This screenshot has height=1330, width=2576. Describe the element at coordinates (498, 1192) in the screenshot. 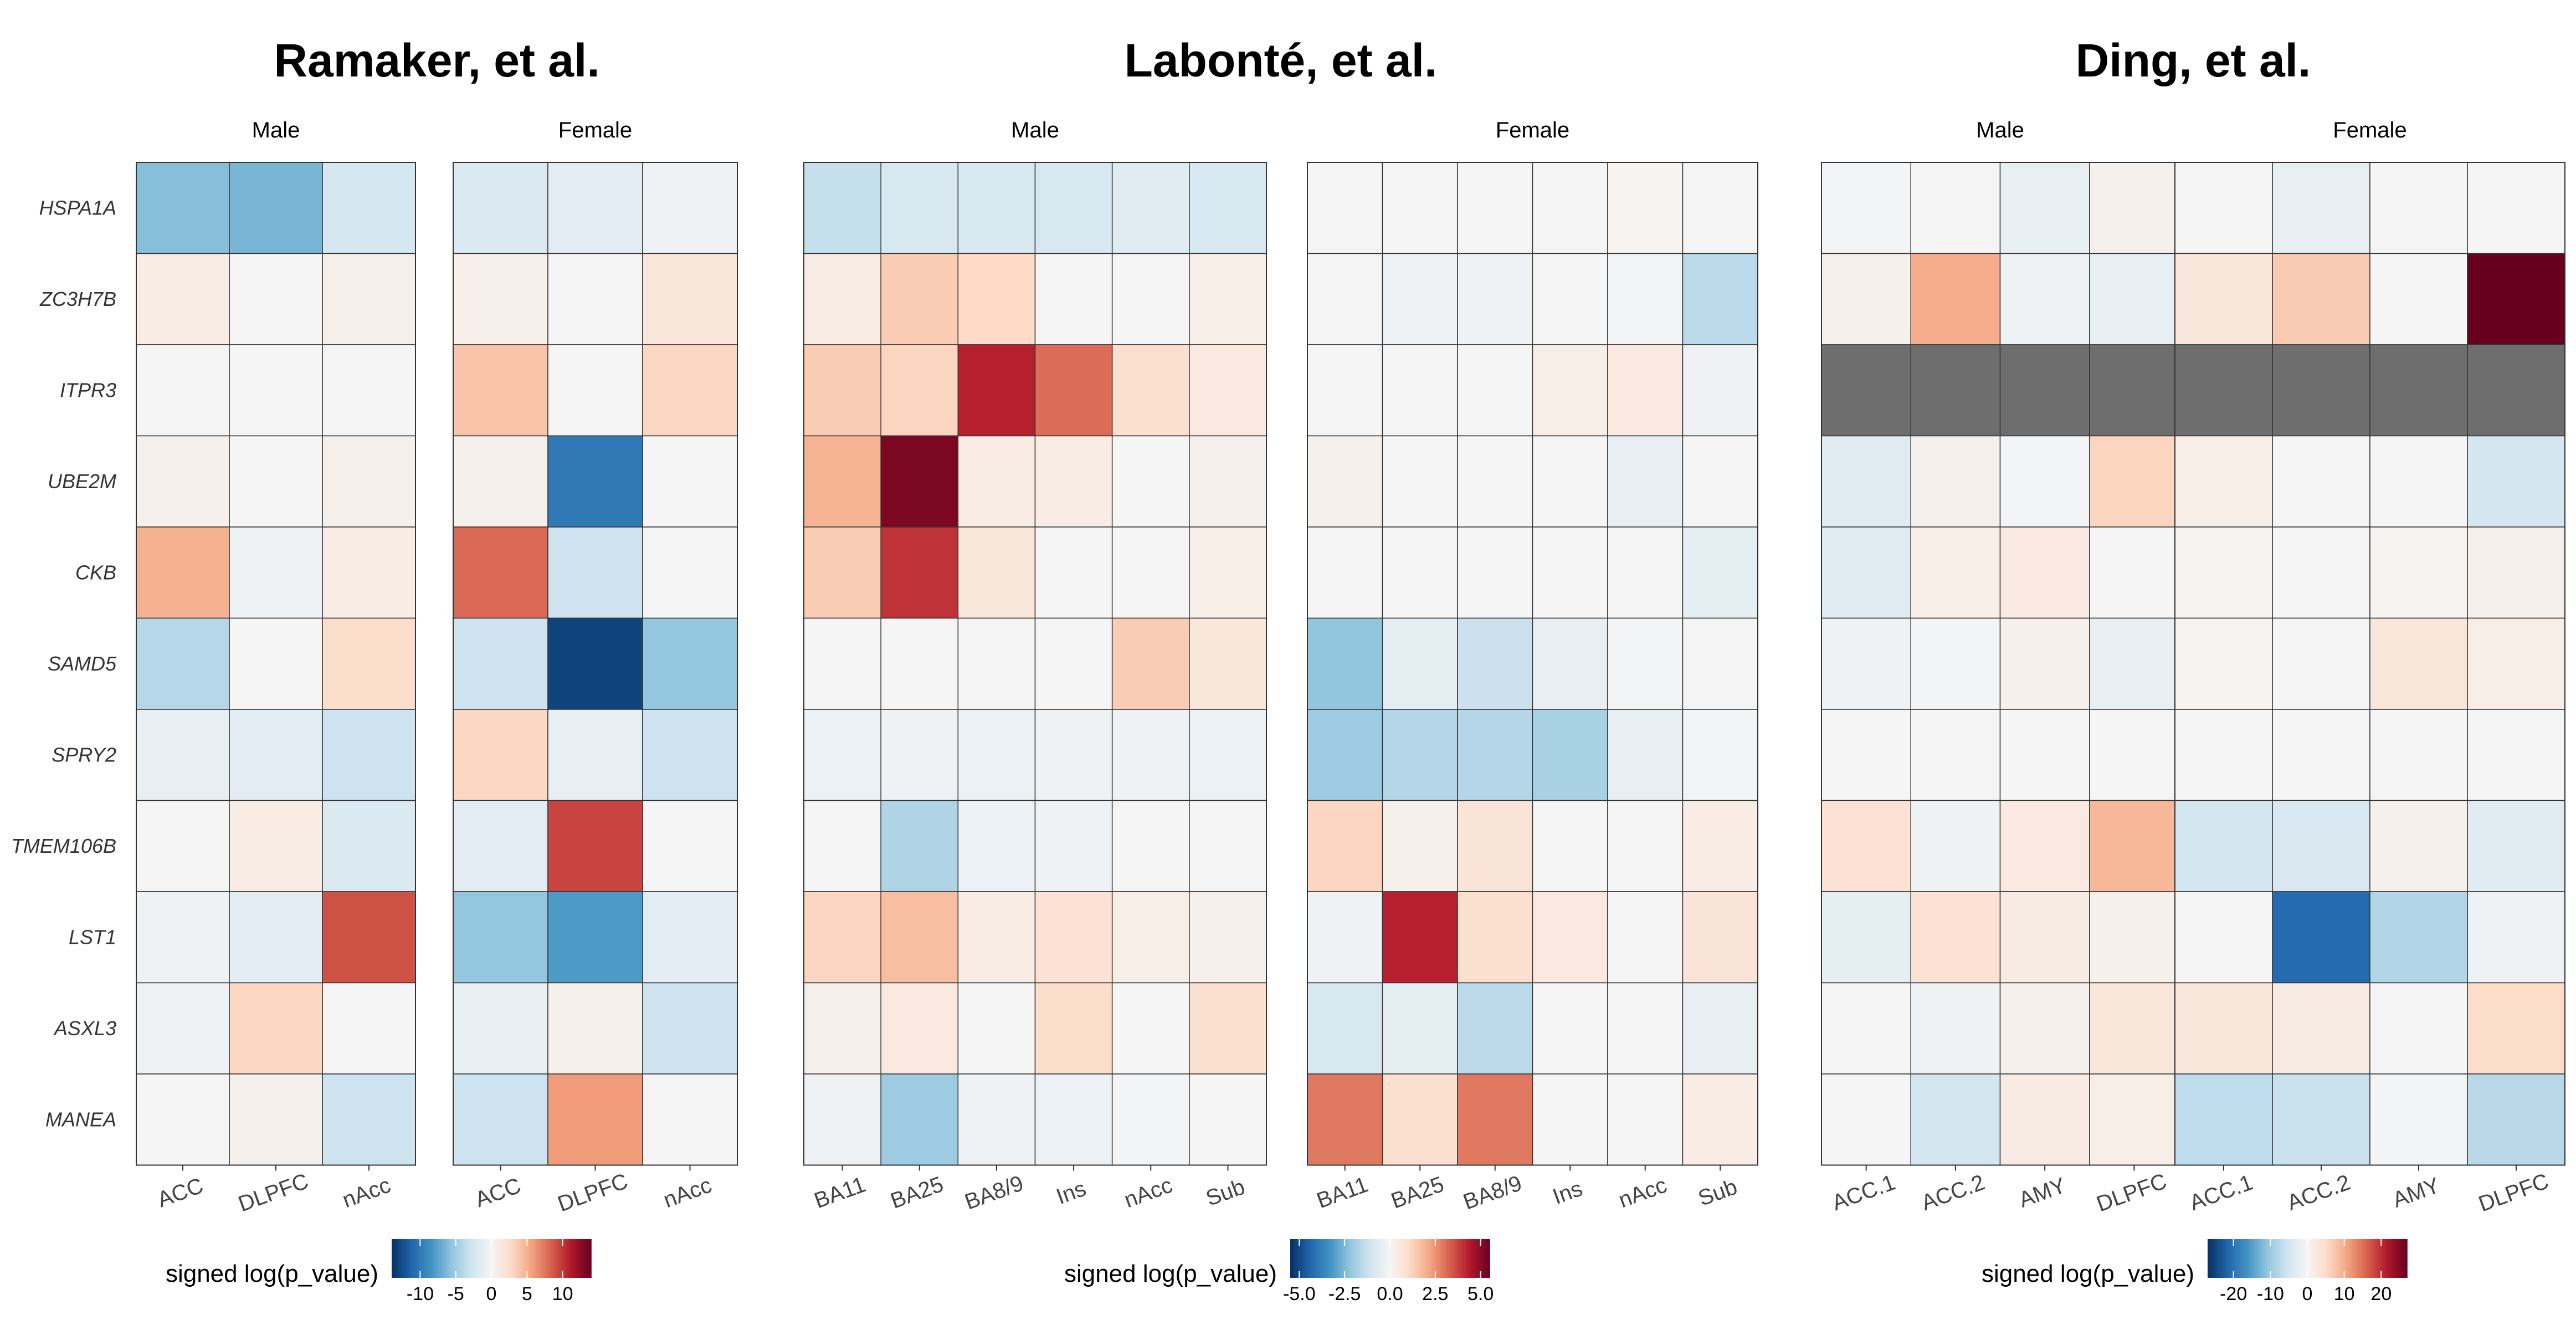

I see `x-tick-label: ACC` at that location.